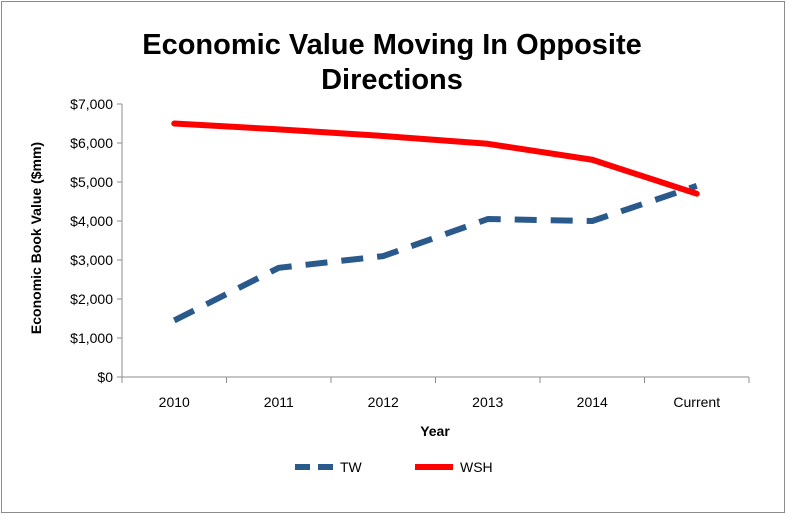 The image size is (786, 514). Describe the element at coordinates (394, 467) in the screenshot. I see `legend: TW WSH` at that location.